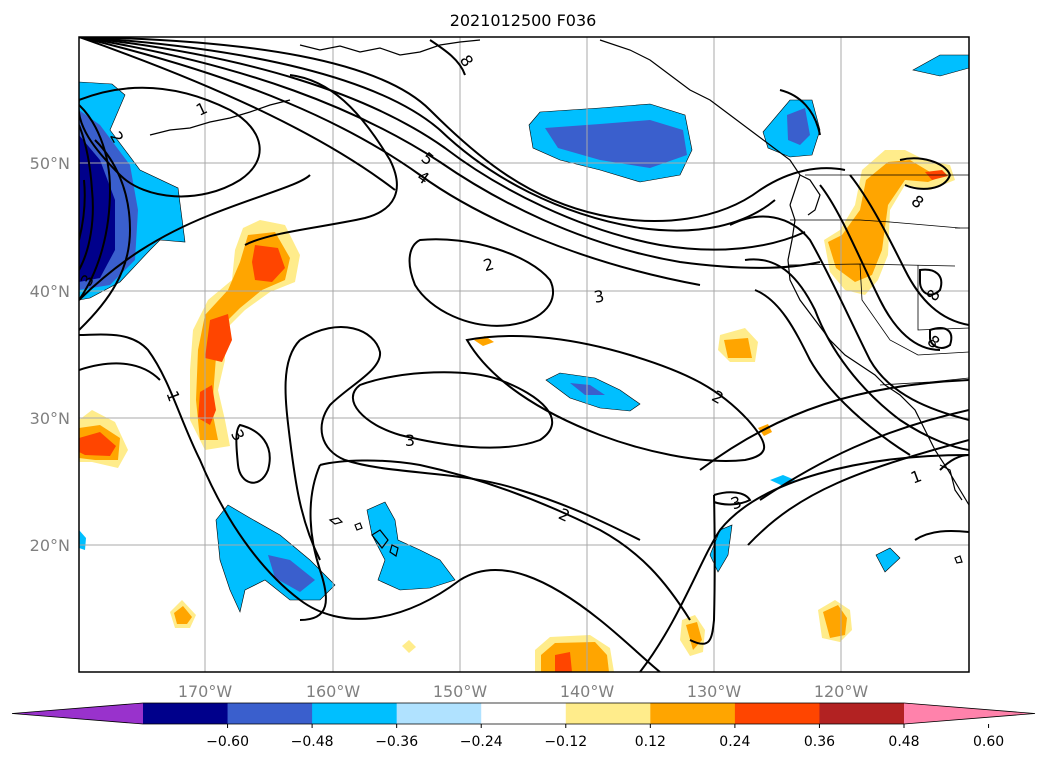  Describe the element at coordinates (969, 713) in the screenshot. I see `colorbar-extend-high` at that location.